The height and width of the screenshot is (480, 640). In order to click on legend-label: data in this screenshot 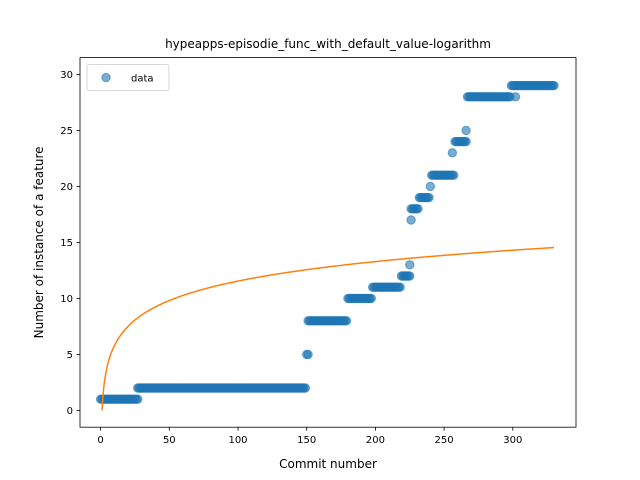, I will do `click(142, 79)`.